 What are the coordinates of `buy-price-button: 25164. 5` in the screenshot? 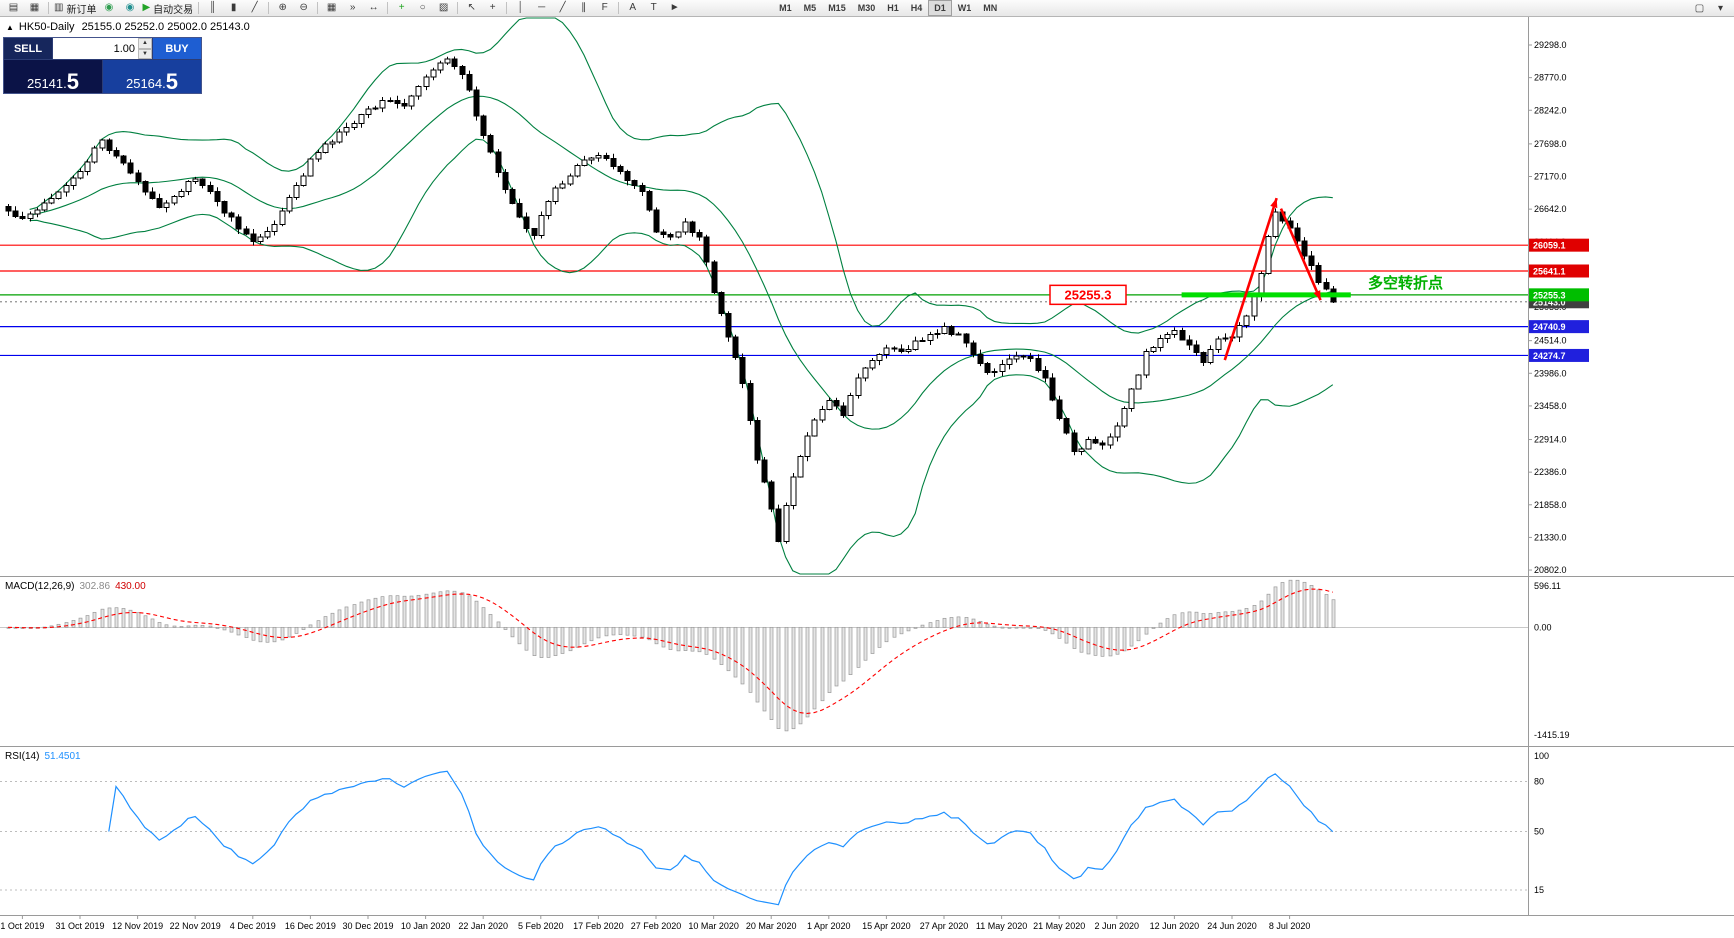 It's located at (152, 76).